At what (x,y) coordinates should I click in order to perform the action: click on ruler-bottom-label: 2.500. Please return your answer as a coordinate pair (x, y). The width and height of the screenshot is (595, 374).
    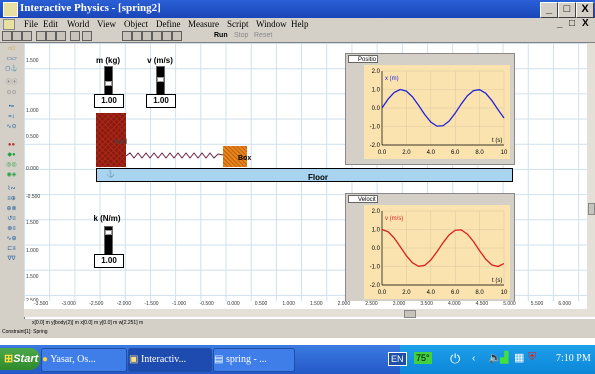
    Looking at the image, I should click on (371, 304).